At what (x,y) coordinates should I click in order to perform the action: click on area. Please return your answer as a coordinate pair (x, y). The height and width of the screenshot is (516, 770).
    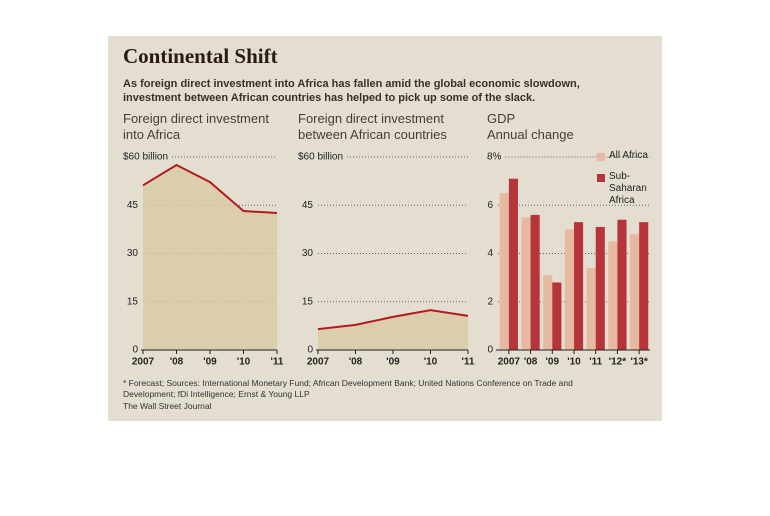
    Looking at the image, I should click on (393, 330).